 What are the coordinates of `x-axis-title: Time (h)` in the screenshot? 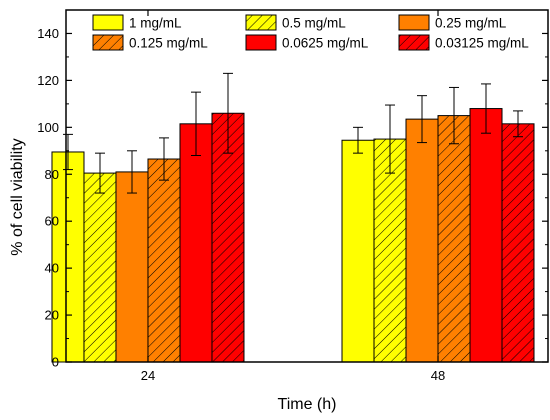 It's located at (307, 404).